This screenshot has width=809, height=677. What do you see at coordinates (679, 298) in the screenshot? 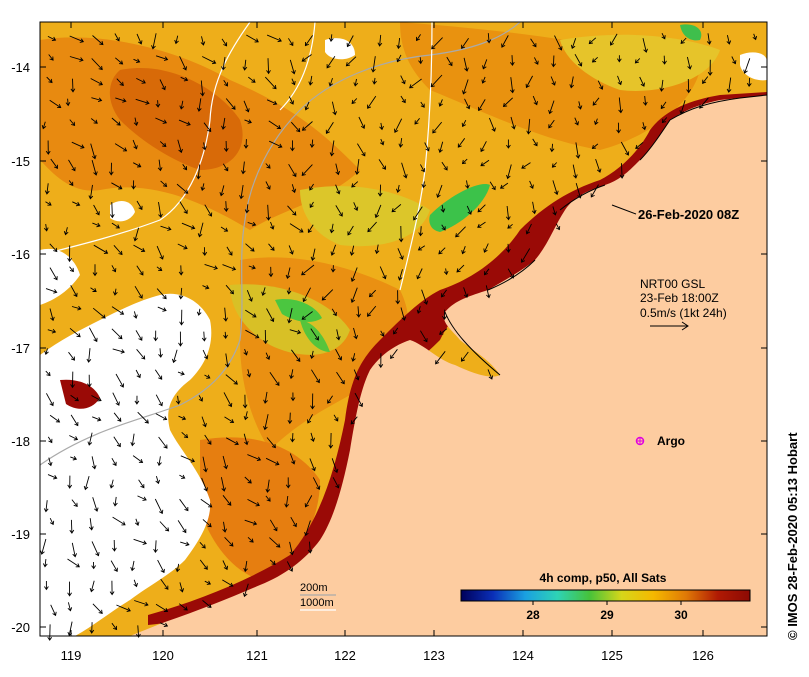
I see `current-time-label: 23-Feb 18:00Z` at bounding box center [679, 298].